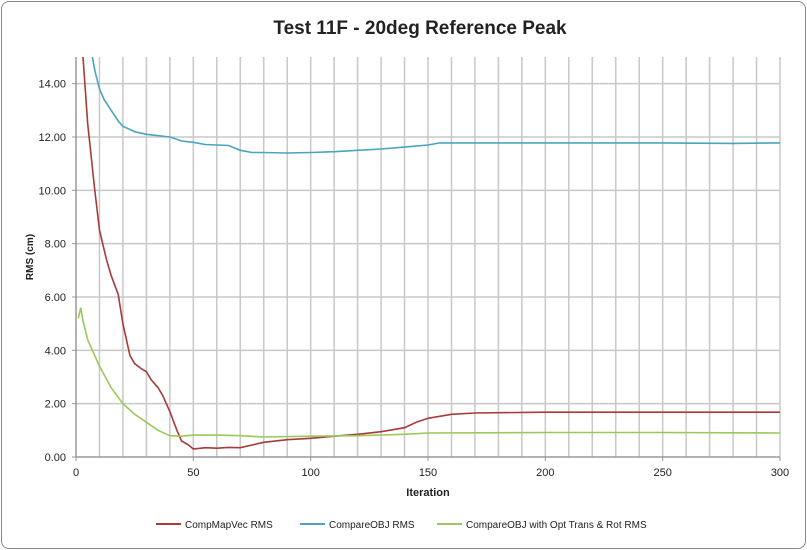  Describe the element at coordinates (55, 458) in the screenshot. I see `y-tick-label: 0.00` at that location.